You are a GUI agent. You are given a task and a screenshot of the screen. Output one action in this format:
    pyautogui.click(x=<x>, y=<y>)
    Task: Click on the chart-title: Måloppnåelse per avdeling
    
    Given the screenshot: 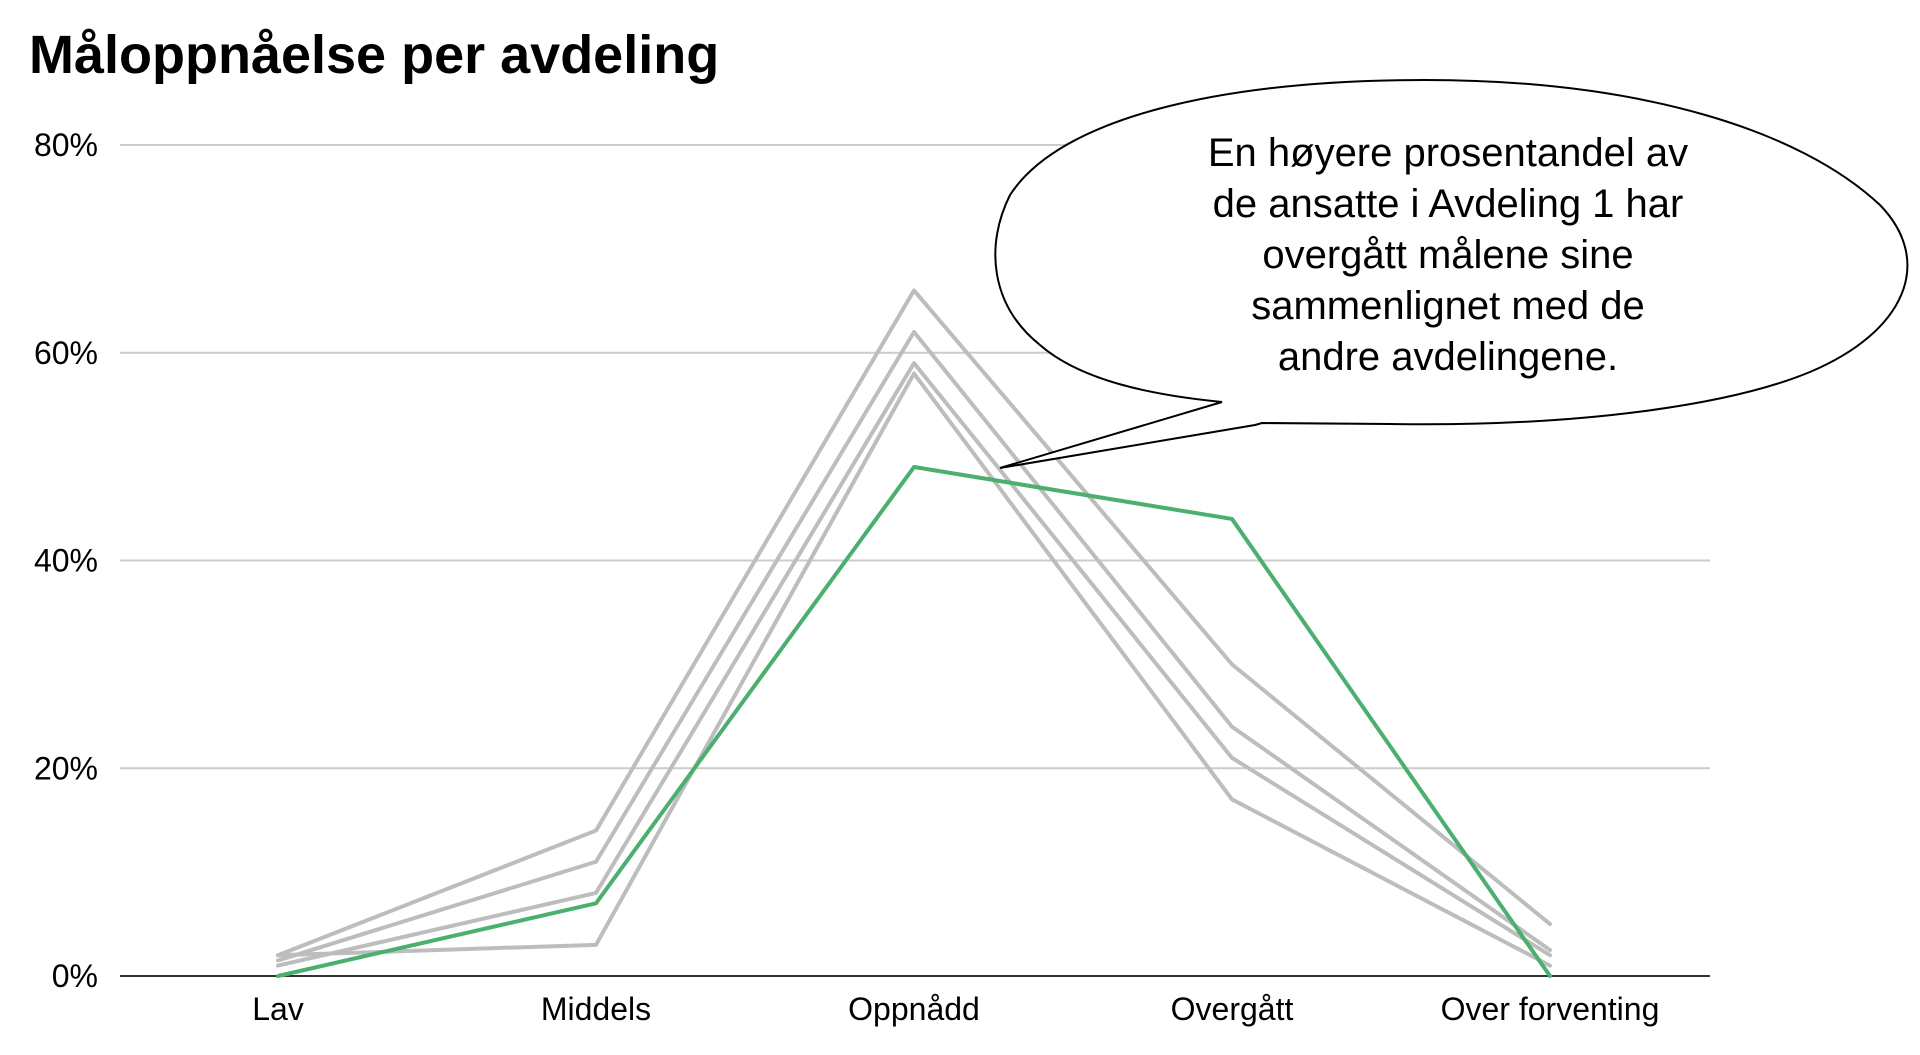 What is the action you would take?
    pyautogui.click(x=374, y=55)
    